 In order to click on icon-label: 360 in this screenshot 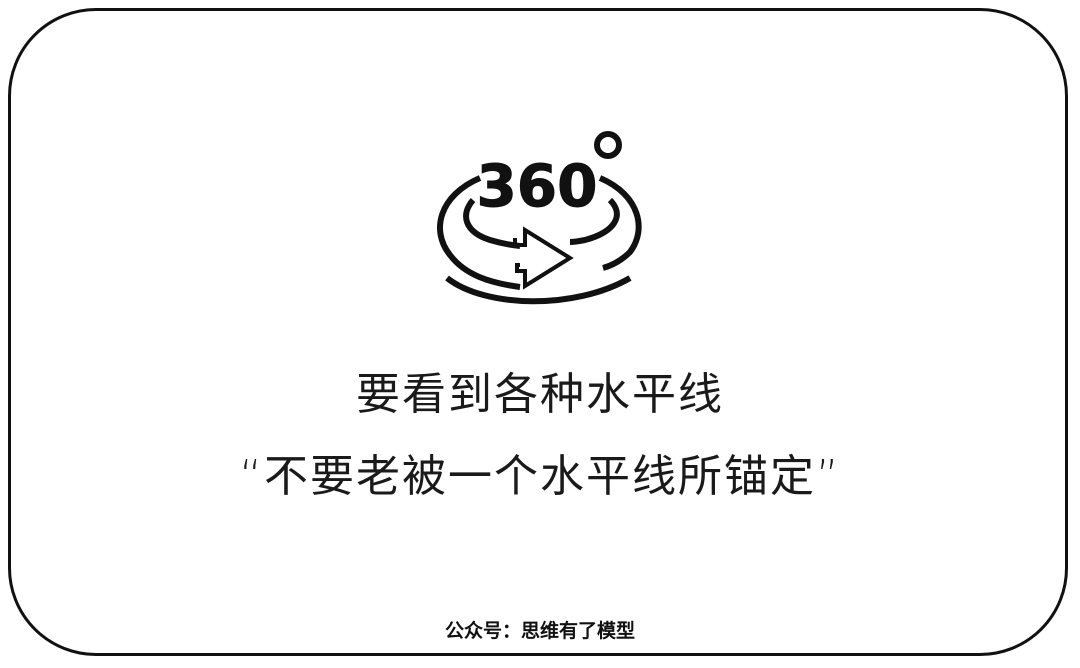, I will do `click(536, 186)`.